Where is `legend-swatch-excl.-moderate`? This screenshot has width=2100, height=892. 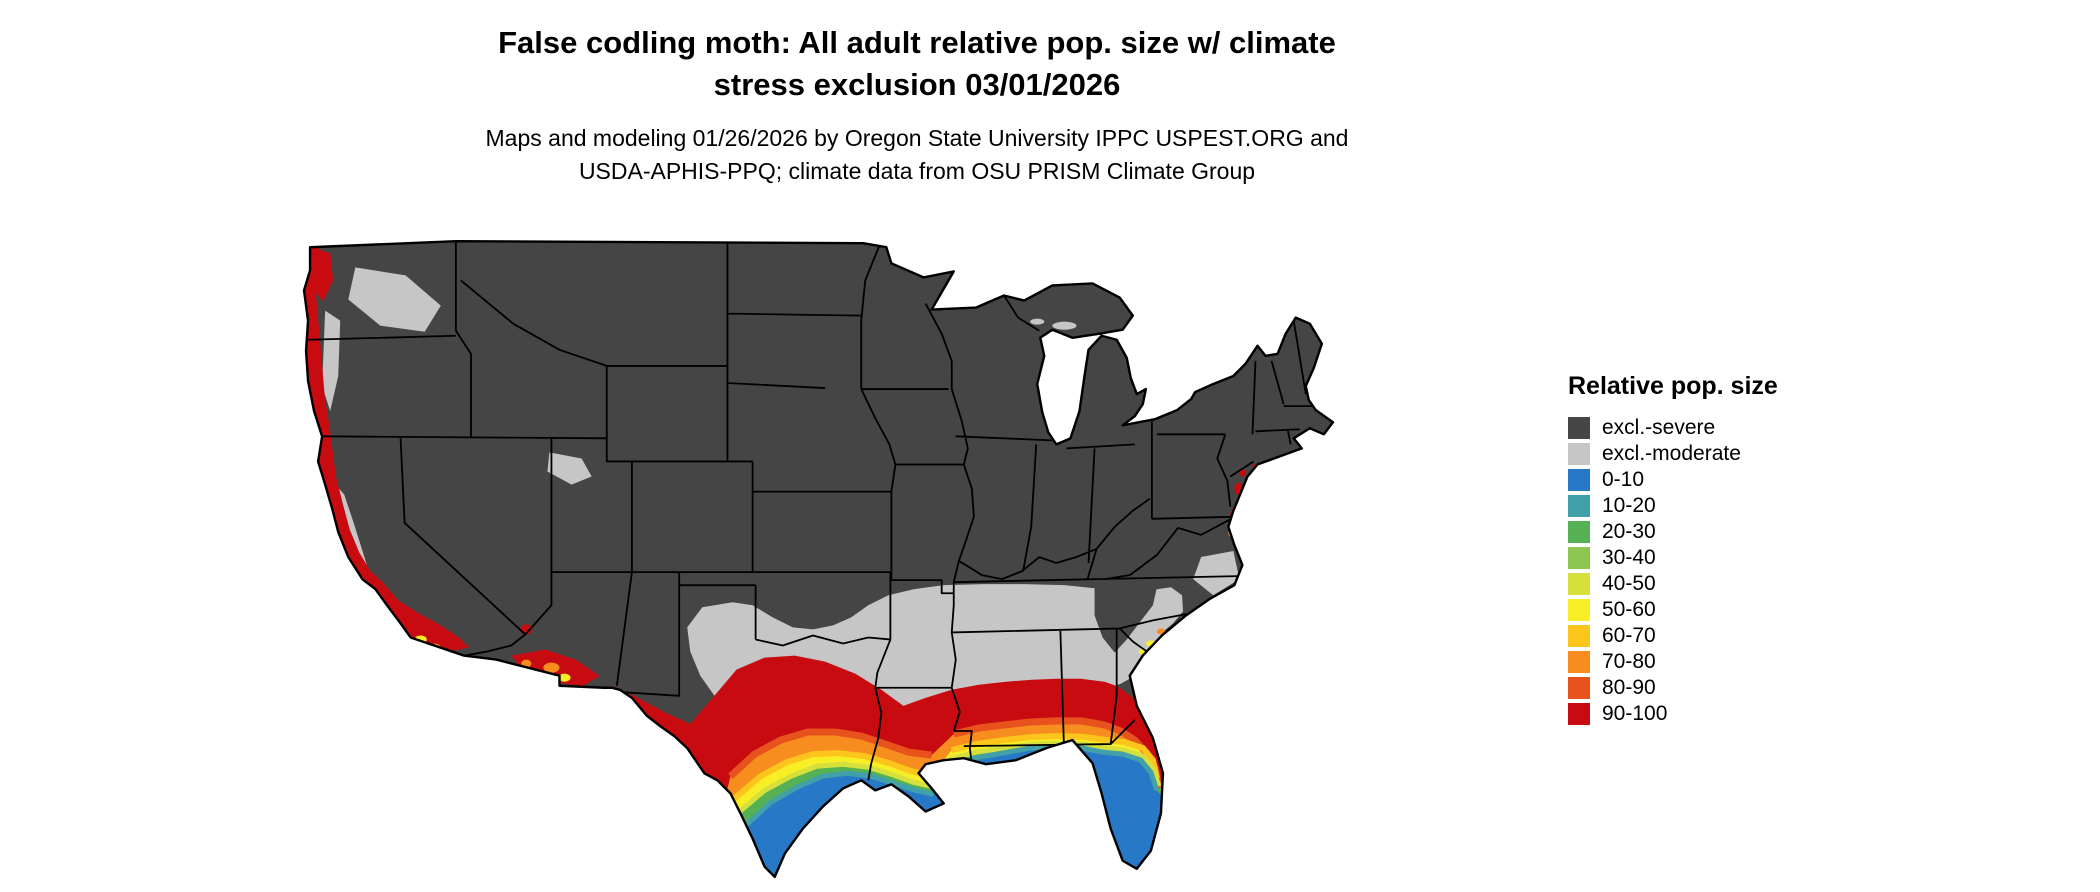
legend-swatch-excl.-moderate is located at coordinates (1579, 454).